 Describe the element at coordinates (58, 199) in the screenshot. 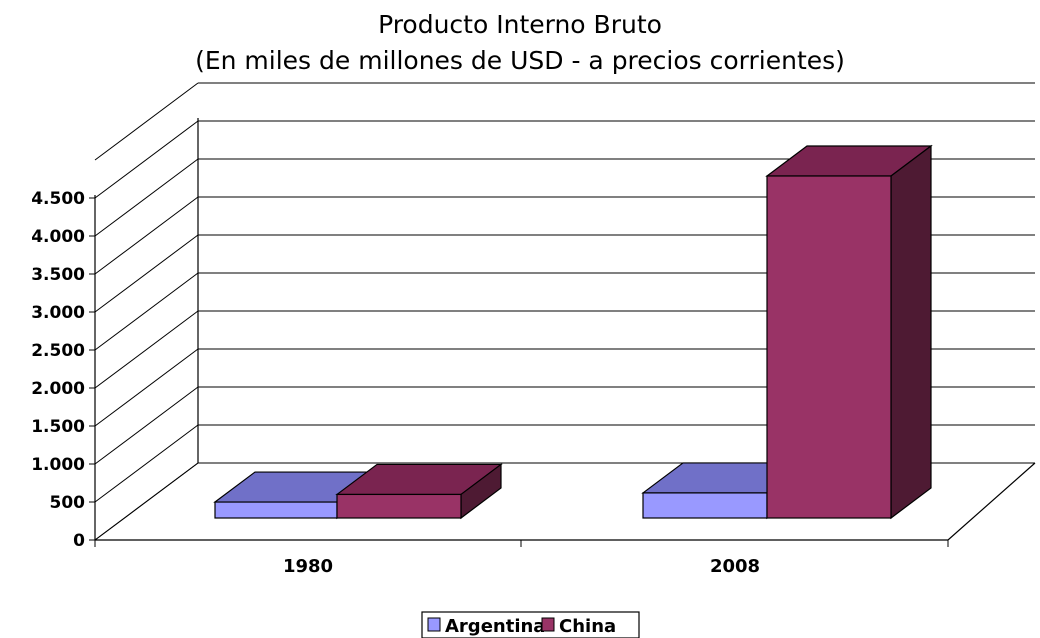

I see `y-tick-label: 4.500` at that location.